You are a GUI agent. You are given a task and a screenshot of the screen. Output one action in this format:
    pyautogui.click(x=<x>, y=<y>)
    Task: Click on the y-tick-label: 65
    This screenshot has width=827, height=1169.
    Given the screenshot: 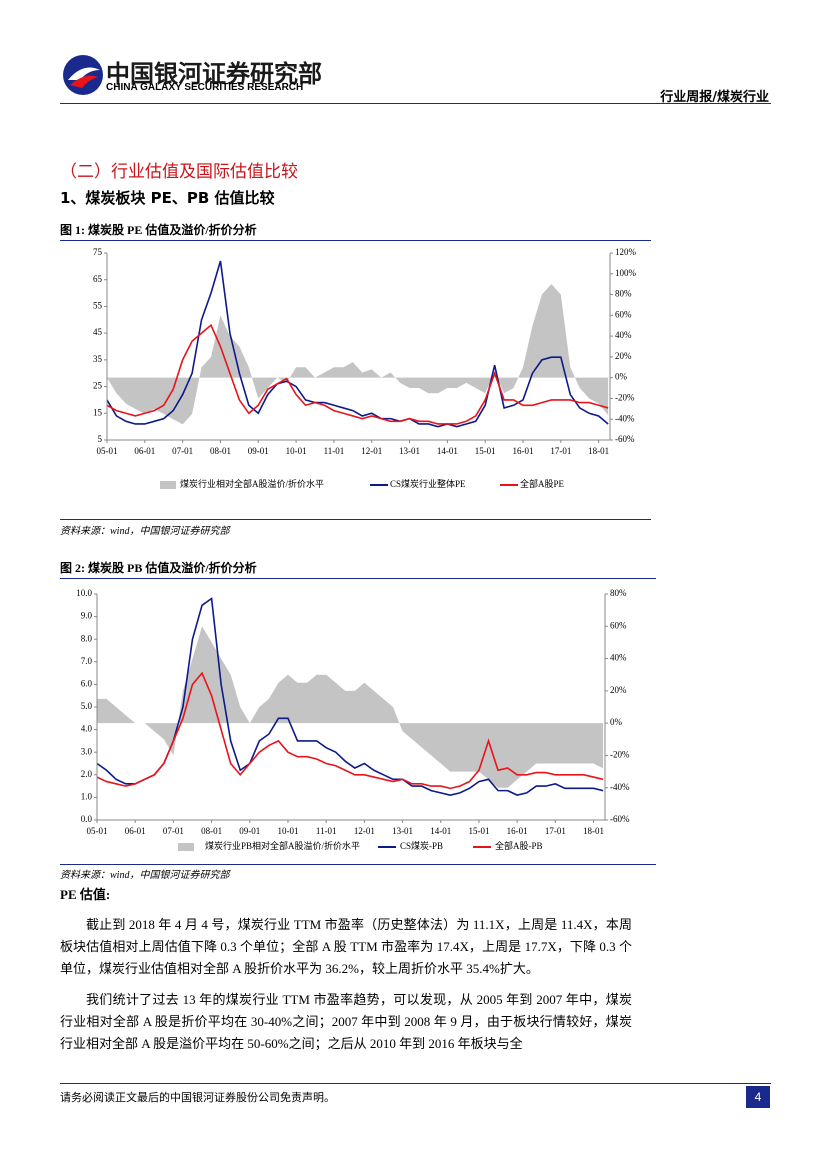 What is the action you would take?
    pyautogui.click(x=98, y=279)
    